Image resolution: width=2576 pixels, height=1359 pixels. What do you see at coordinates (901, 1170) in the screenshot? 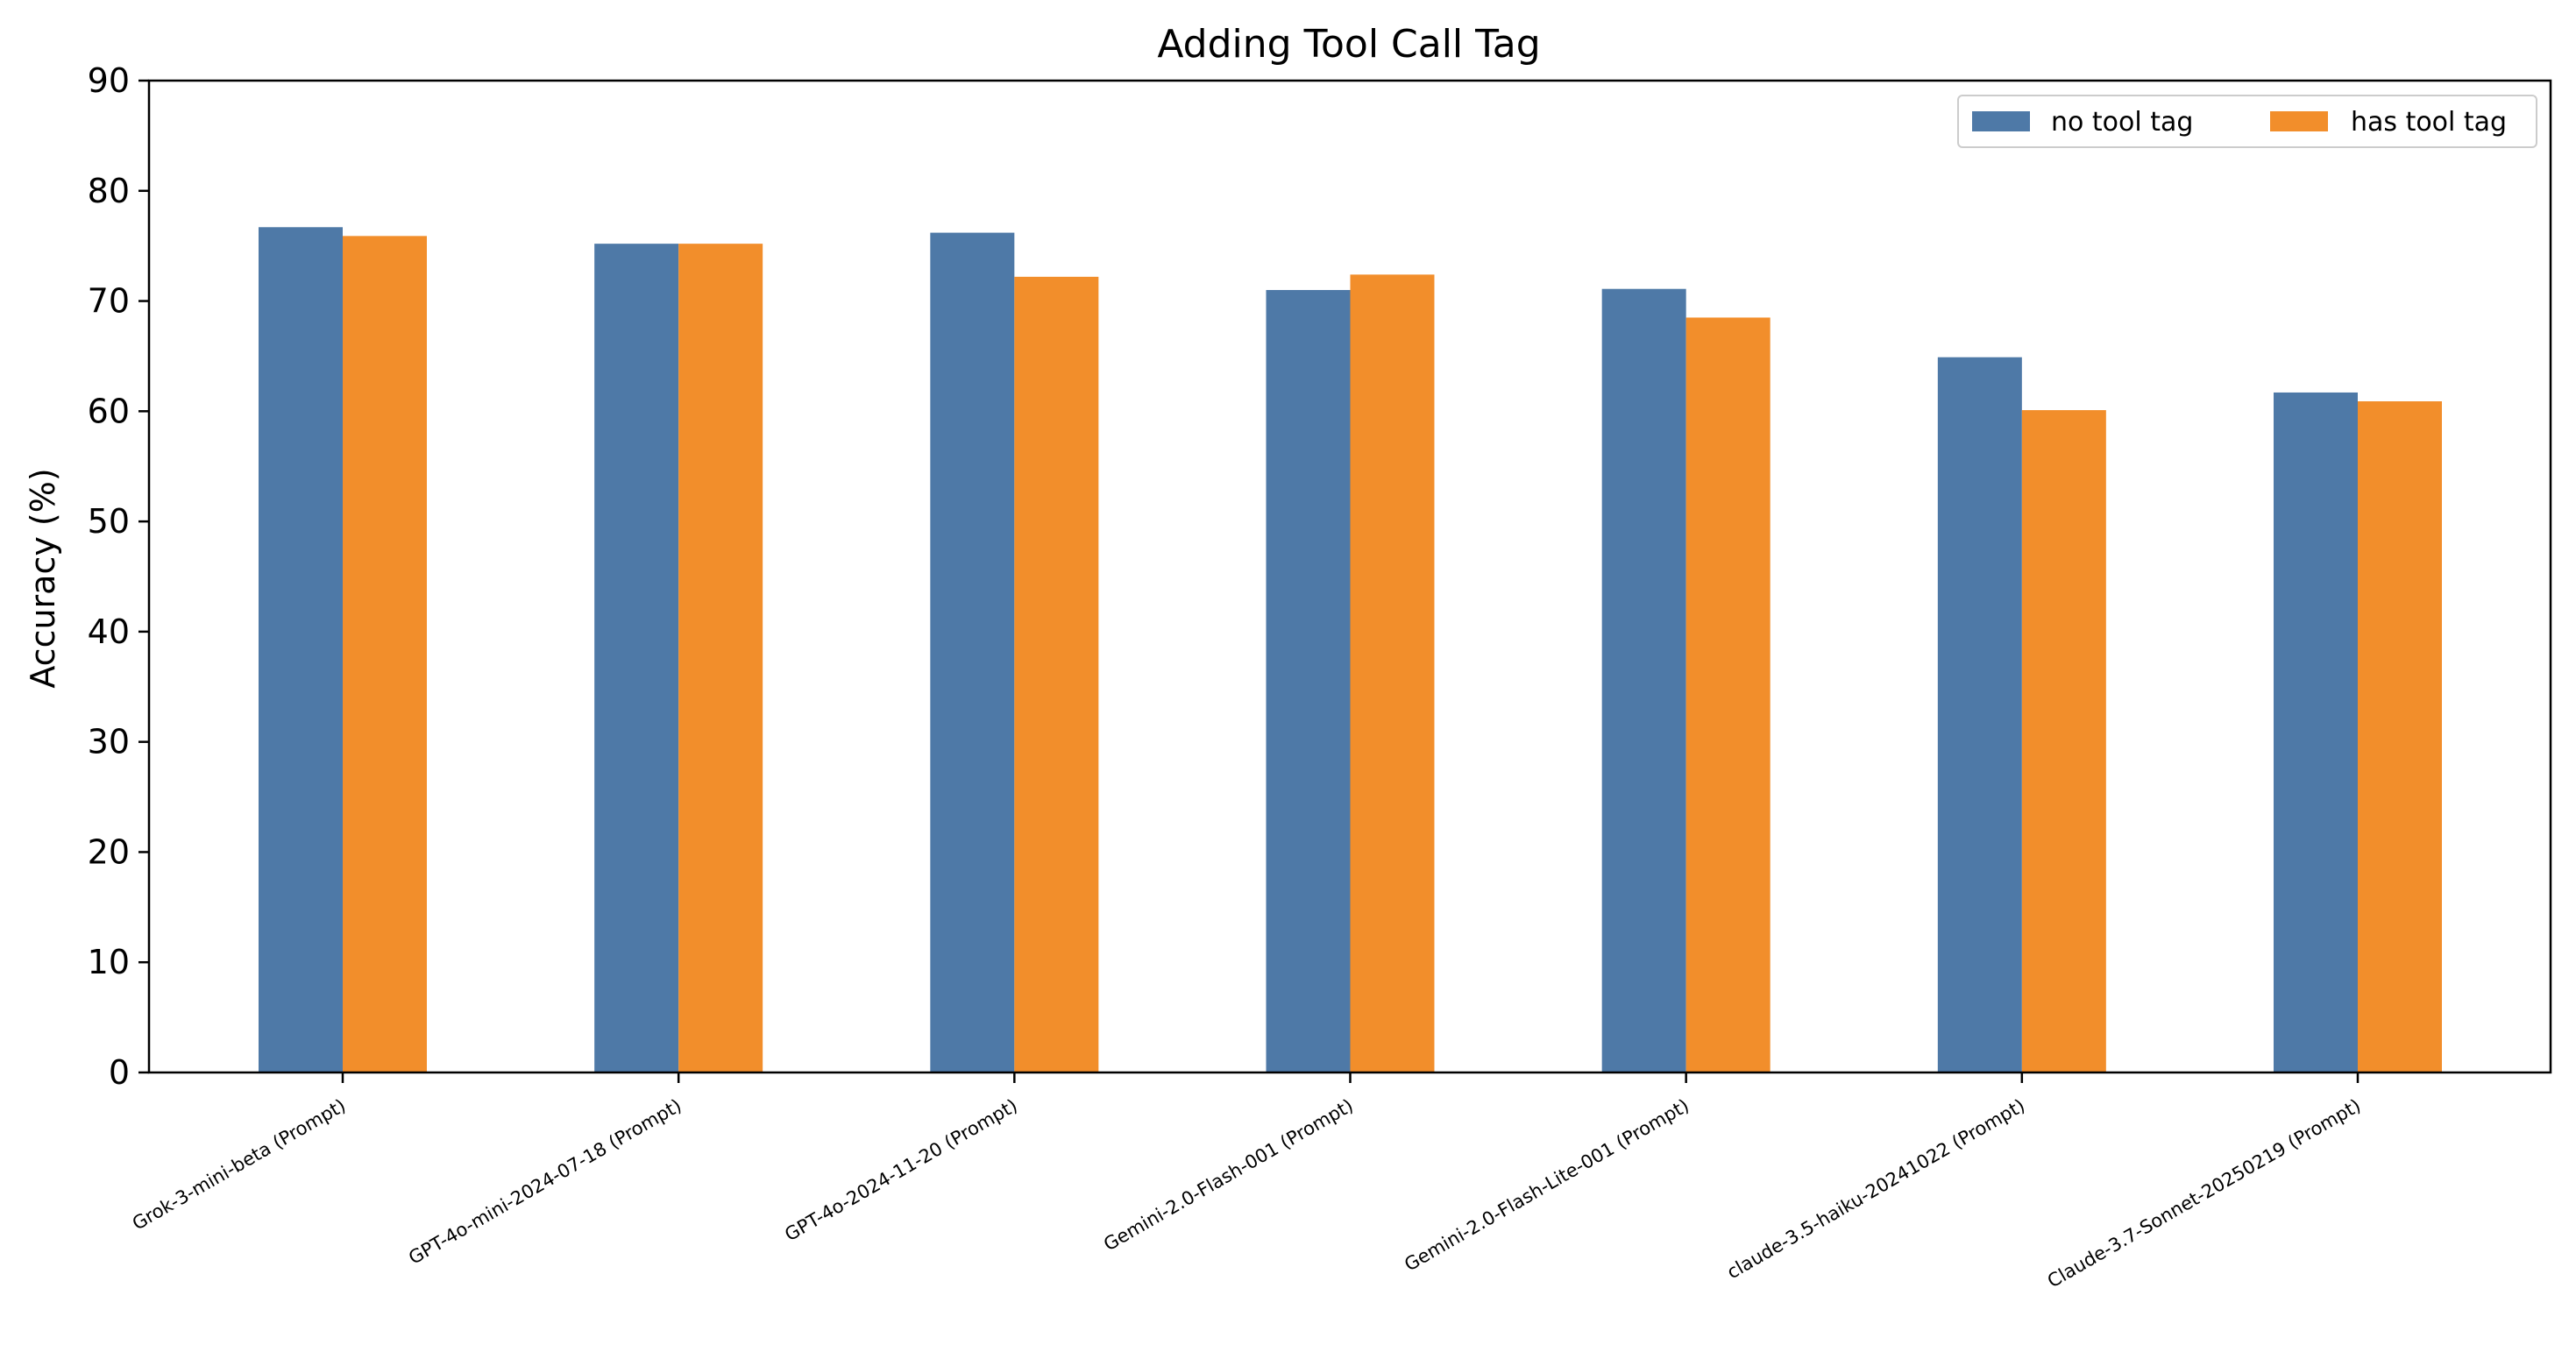
I see `x-tick-label-2: GPT-4o-2024-11-20 (Prompt)` at bounding box center [901, 1170].